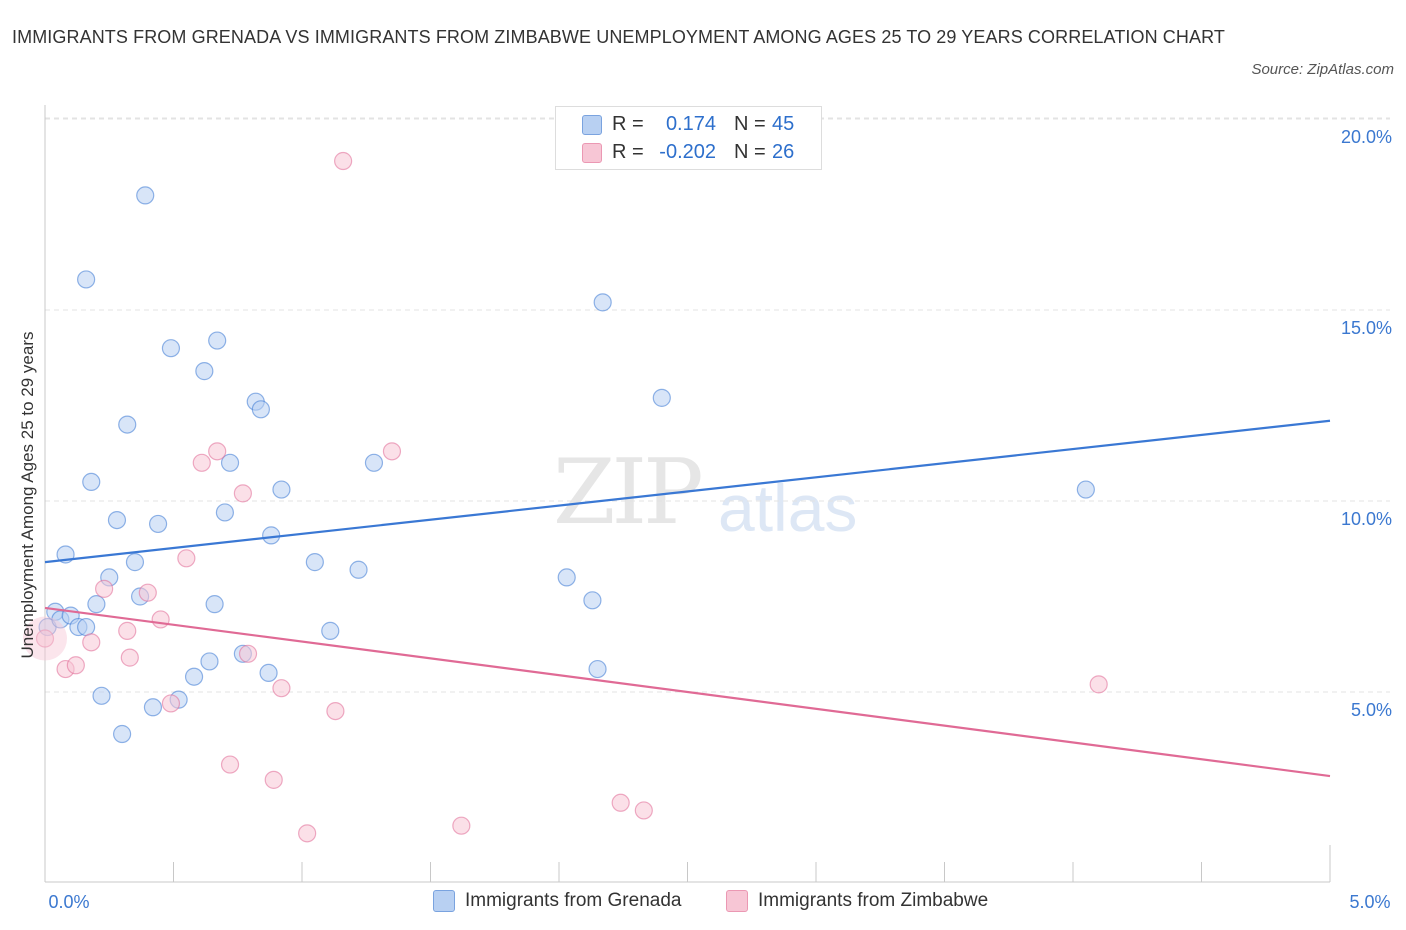 The height and width of the screenshot is (930, 1406). I want to click on zimbabwe-point-large, so click(45, 638).